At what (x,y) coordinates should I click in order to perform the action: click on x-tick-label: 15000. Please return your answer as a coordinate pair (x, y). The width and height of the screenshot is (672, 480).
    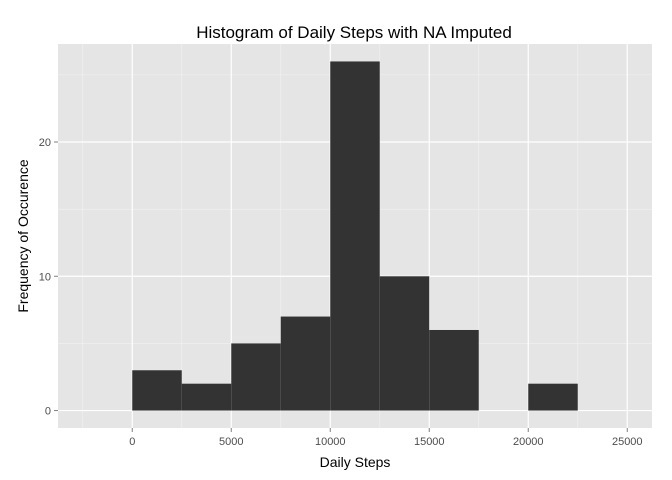
    Looking at the image, I should click on (429, 442).